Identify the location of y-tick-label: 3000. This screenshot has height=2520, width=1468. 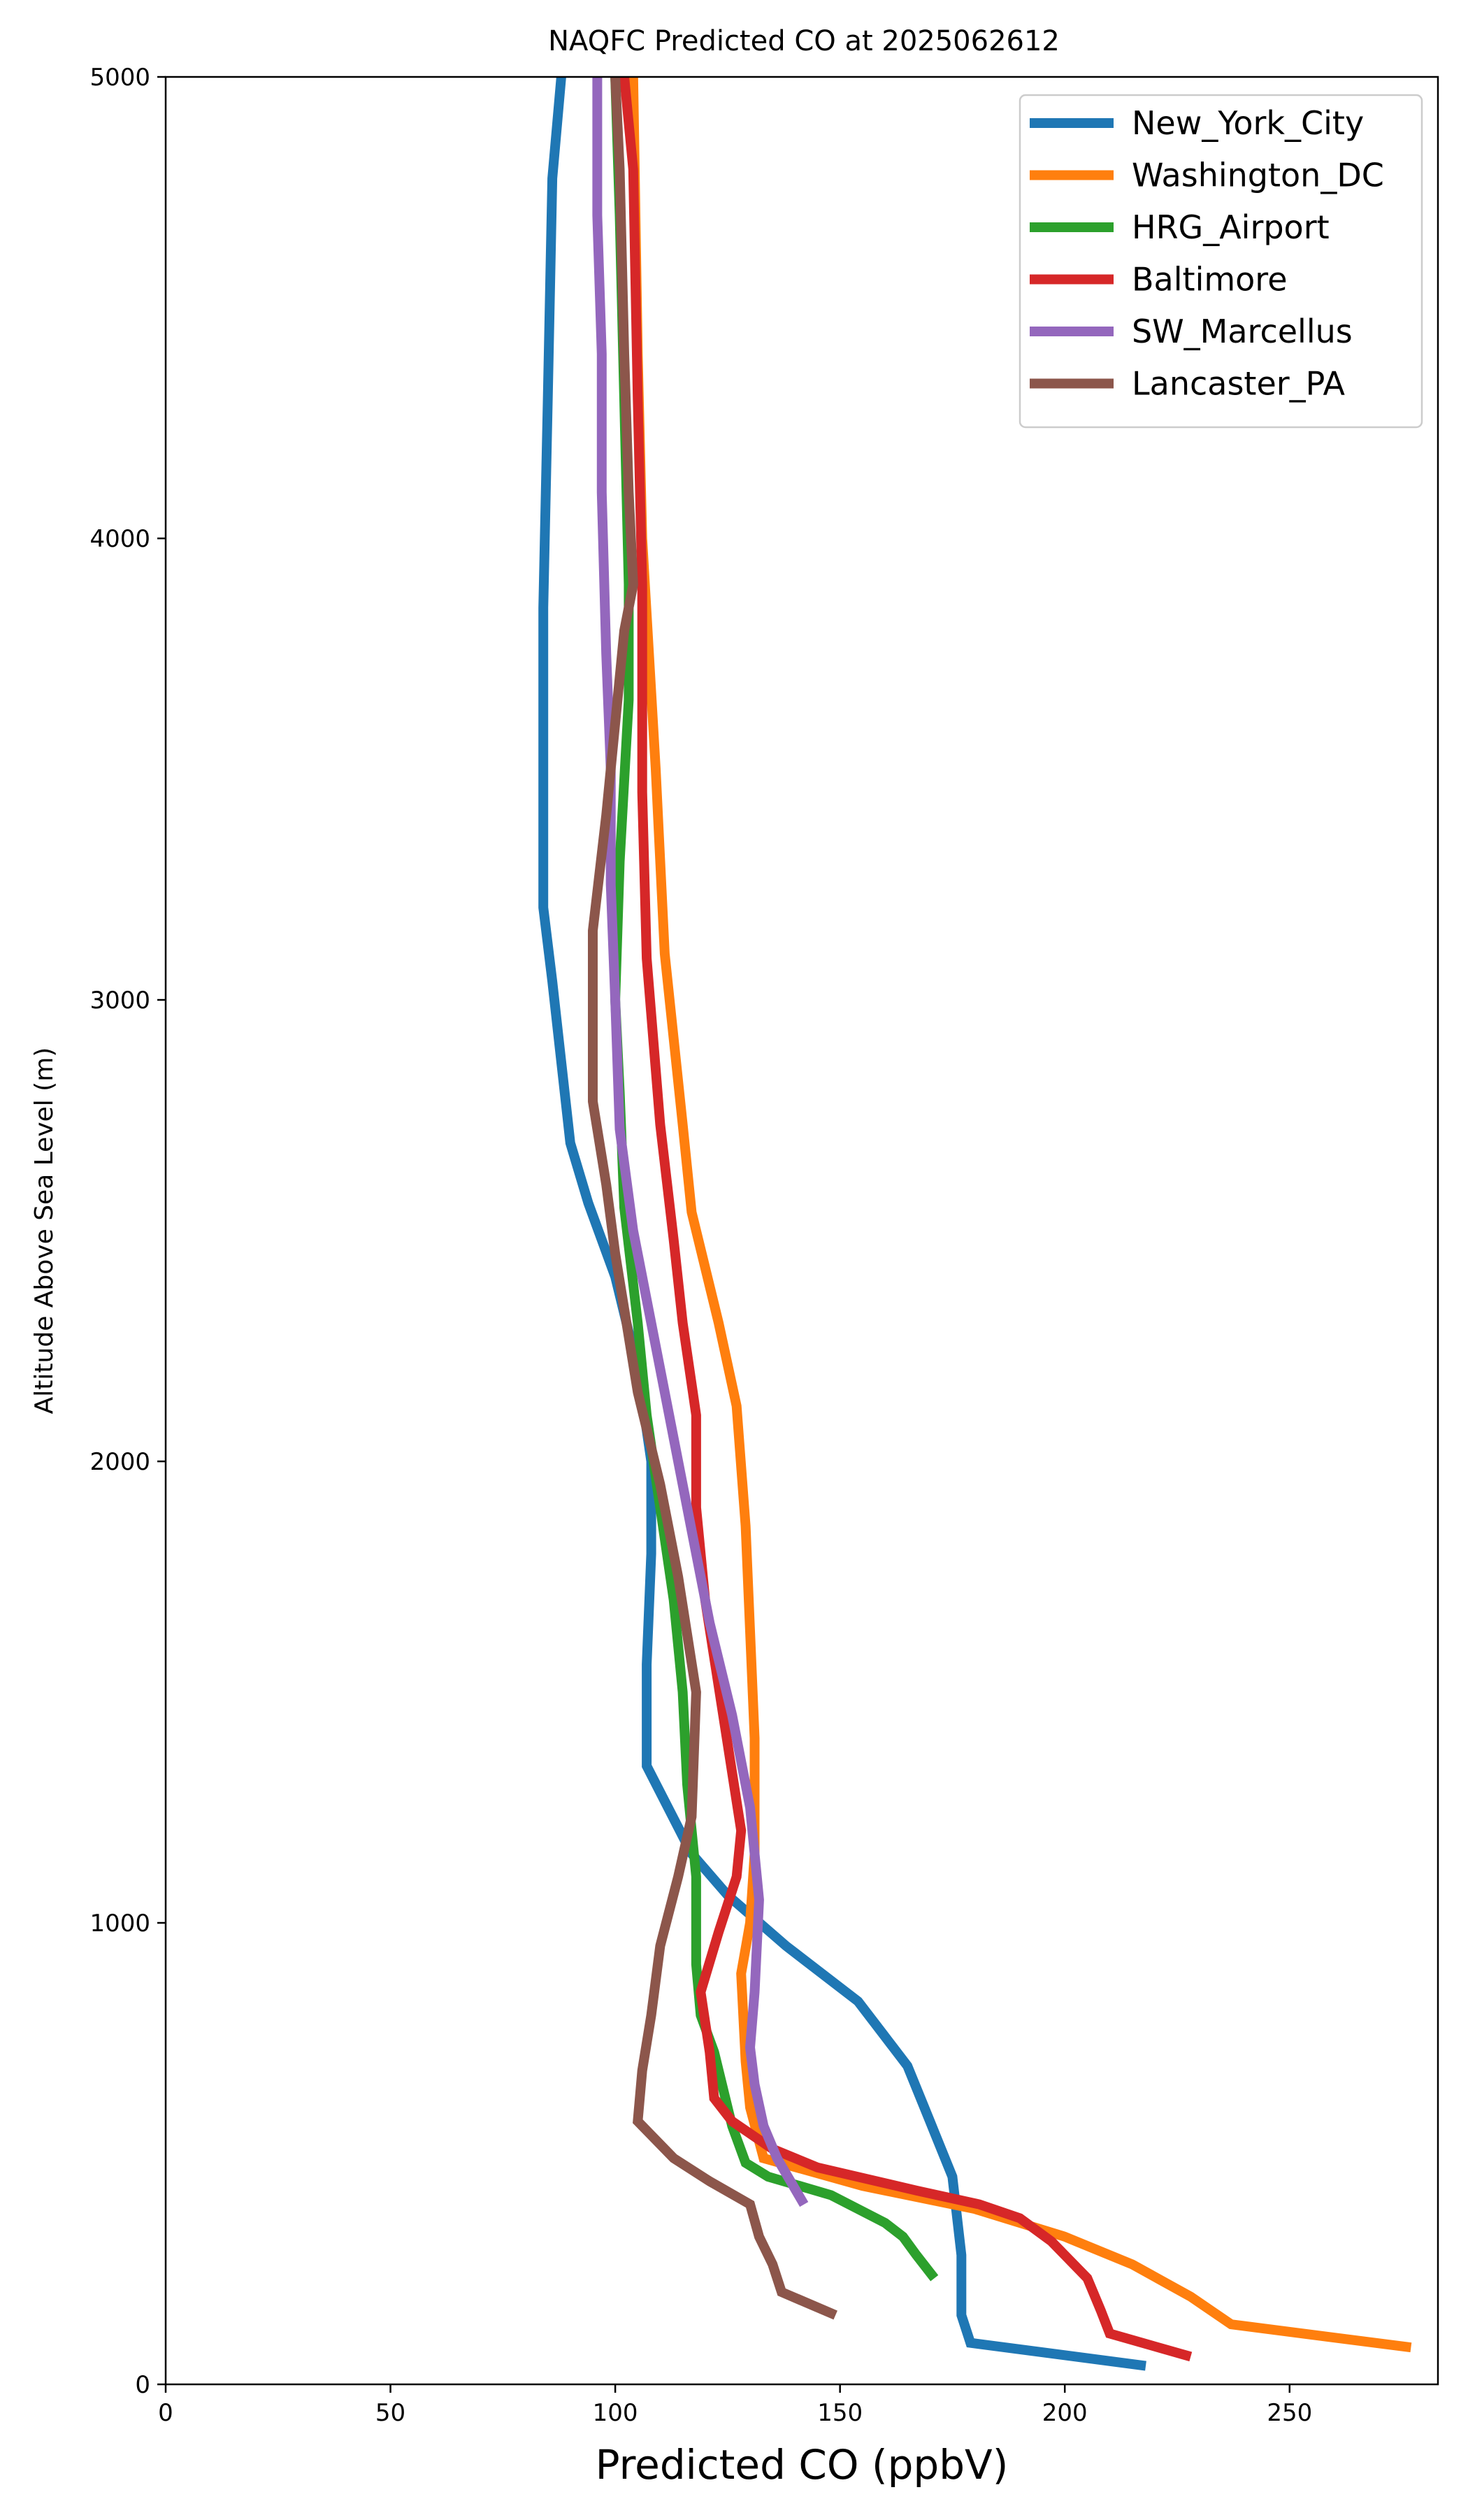
(119, 1001).